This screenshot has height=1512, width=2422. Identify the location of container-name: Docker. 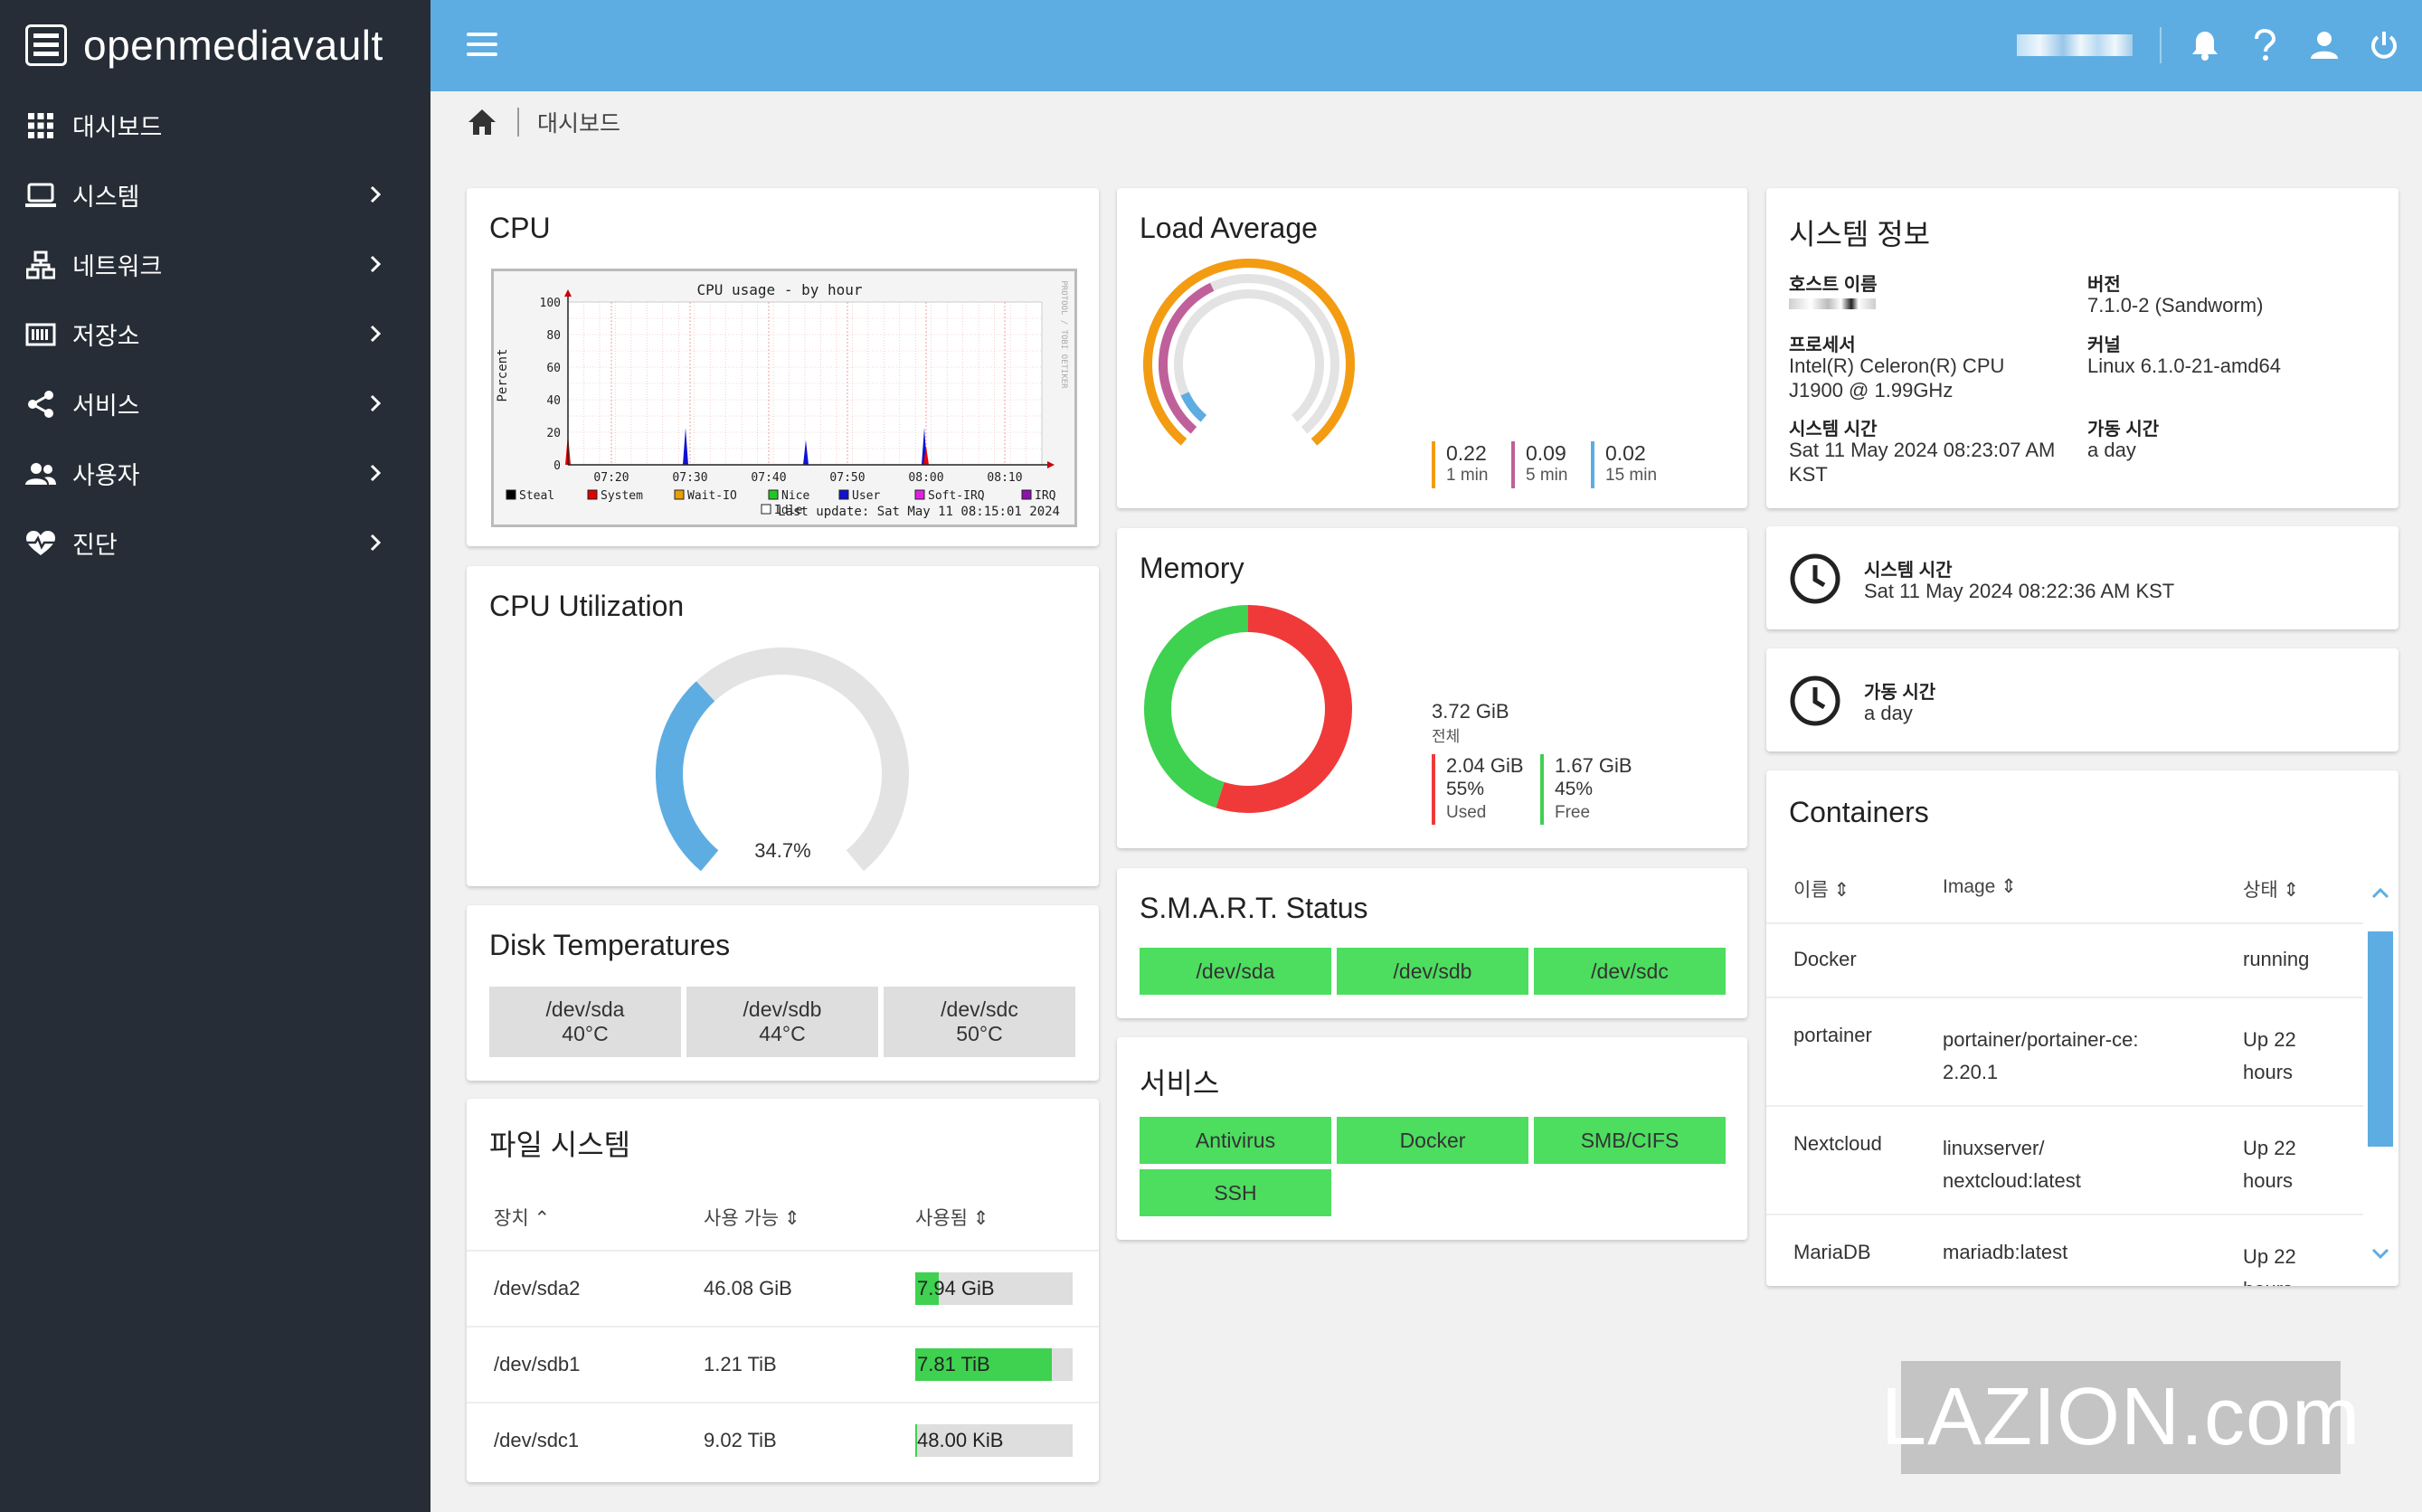
(1825, 959).